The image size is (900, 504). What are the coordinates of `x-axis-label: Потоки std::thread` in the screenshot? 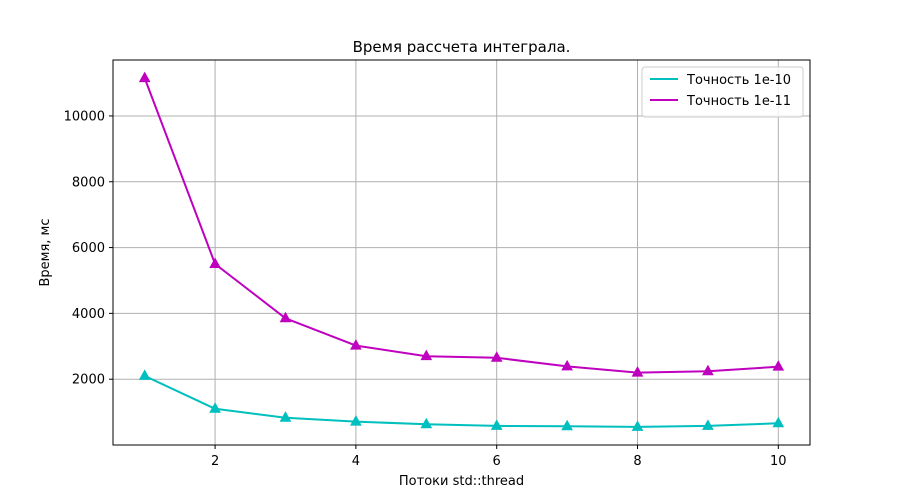 It's located at (461, 481).